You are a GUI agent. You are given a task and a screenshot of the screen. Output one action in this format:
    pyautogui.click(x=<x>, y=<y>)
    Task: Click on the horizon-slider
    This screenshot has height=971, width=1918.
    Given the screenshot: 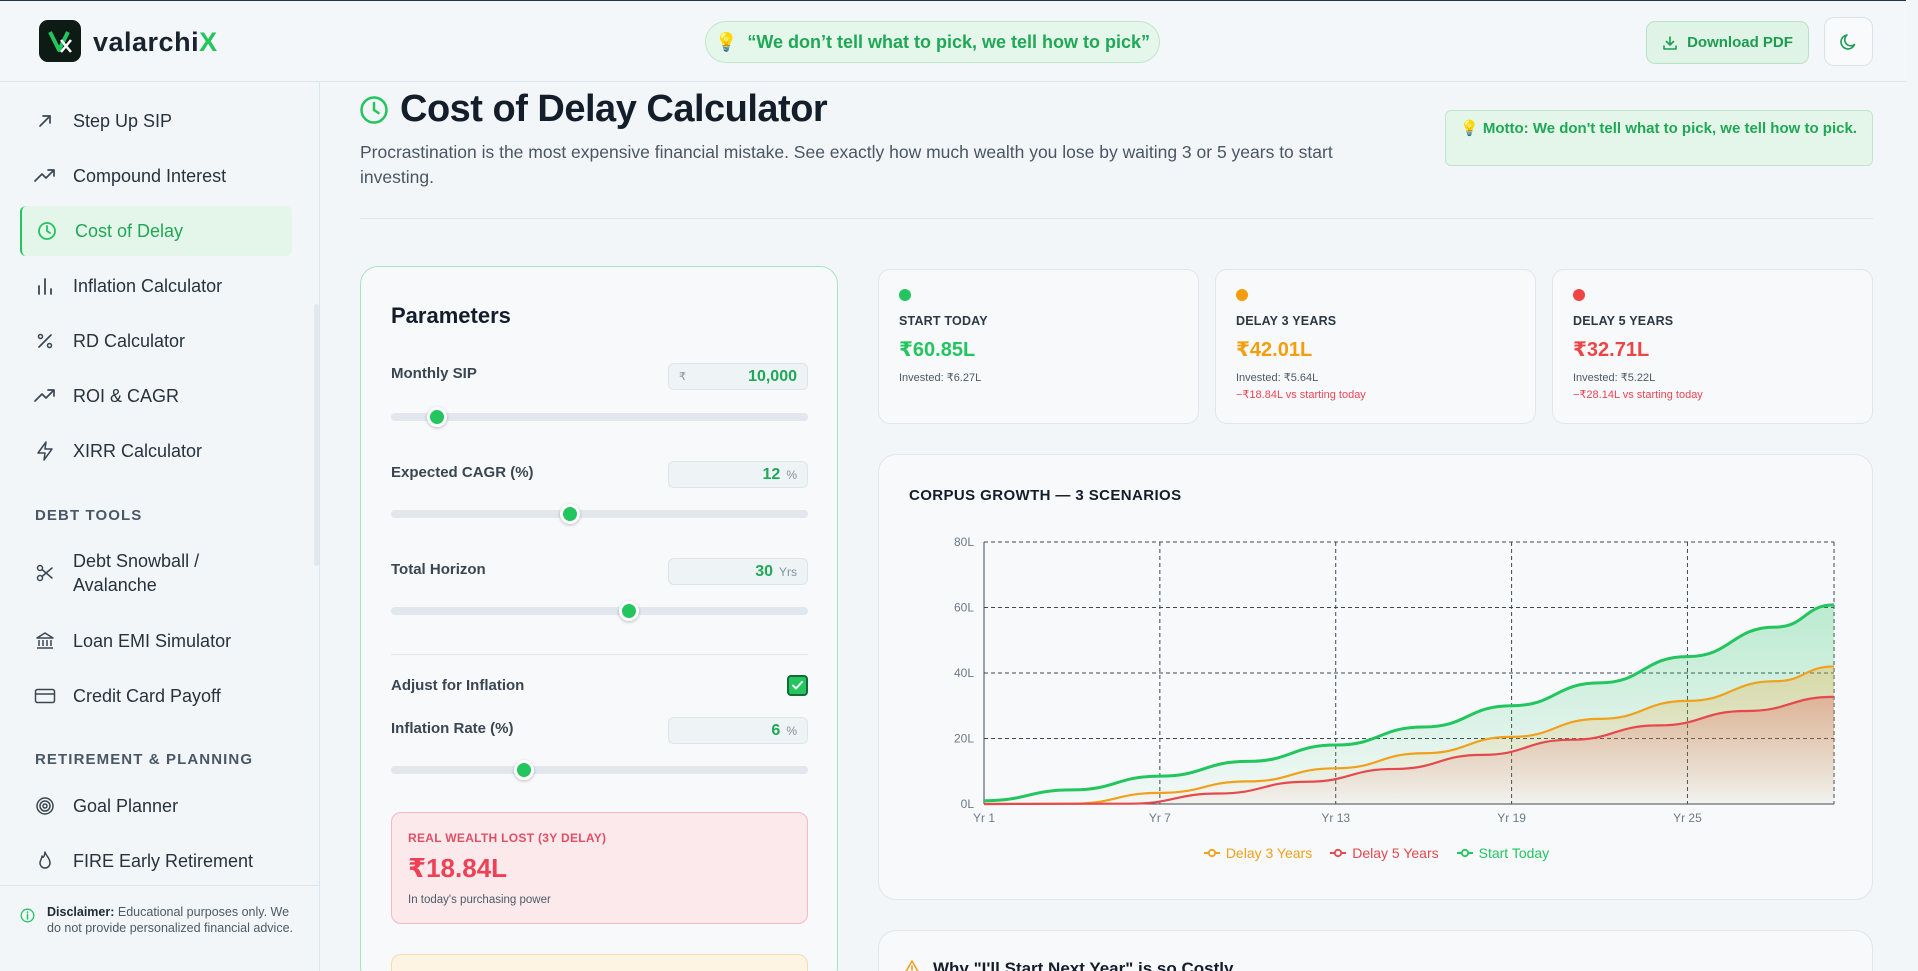 What is the action you would take?
    pyautogui.click(x=599, y=611)
    